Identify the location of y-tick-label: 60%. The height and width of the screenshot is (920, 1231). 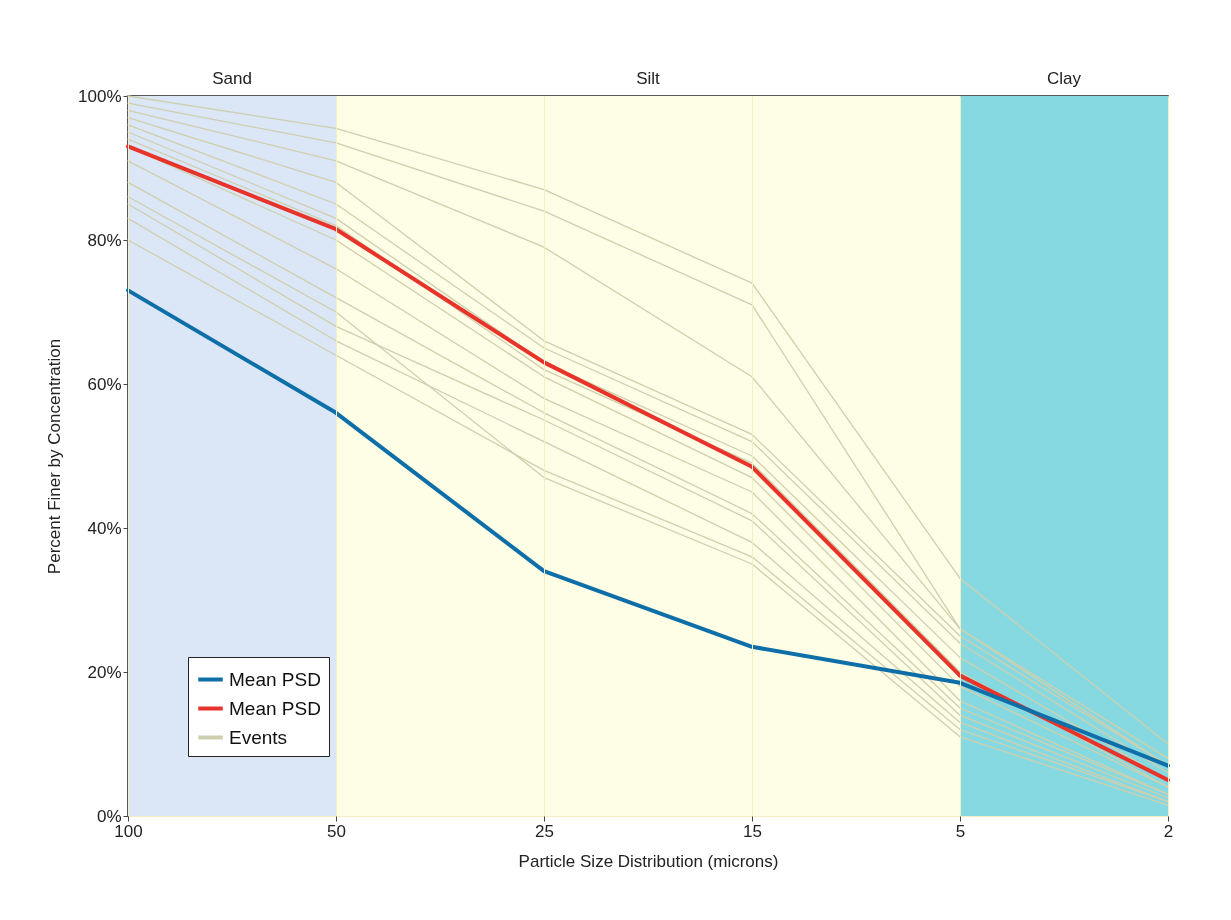
(104, 384).